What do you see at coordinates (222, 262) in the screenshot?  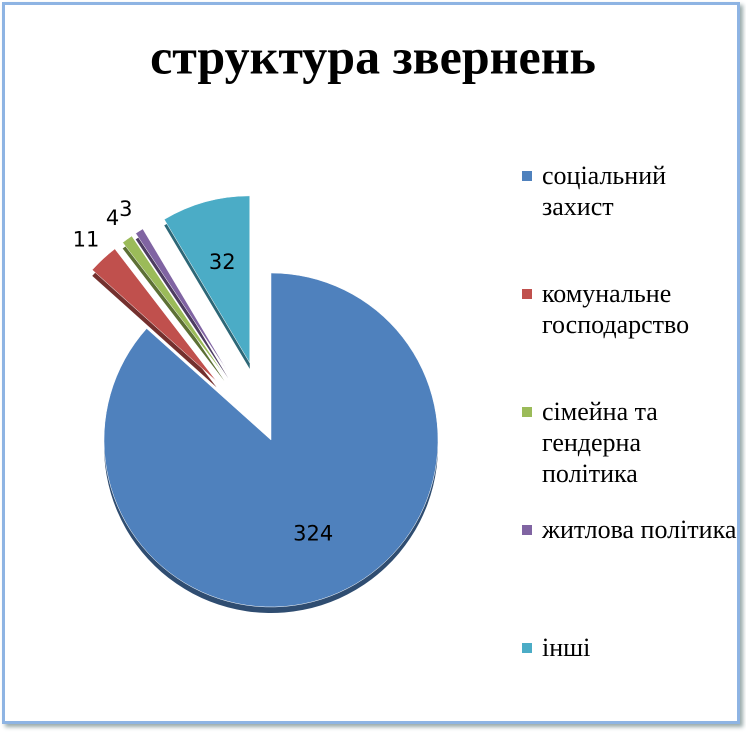 I see `data-label: 32` at bounding box center [222, 262].